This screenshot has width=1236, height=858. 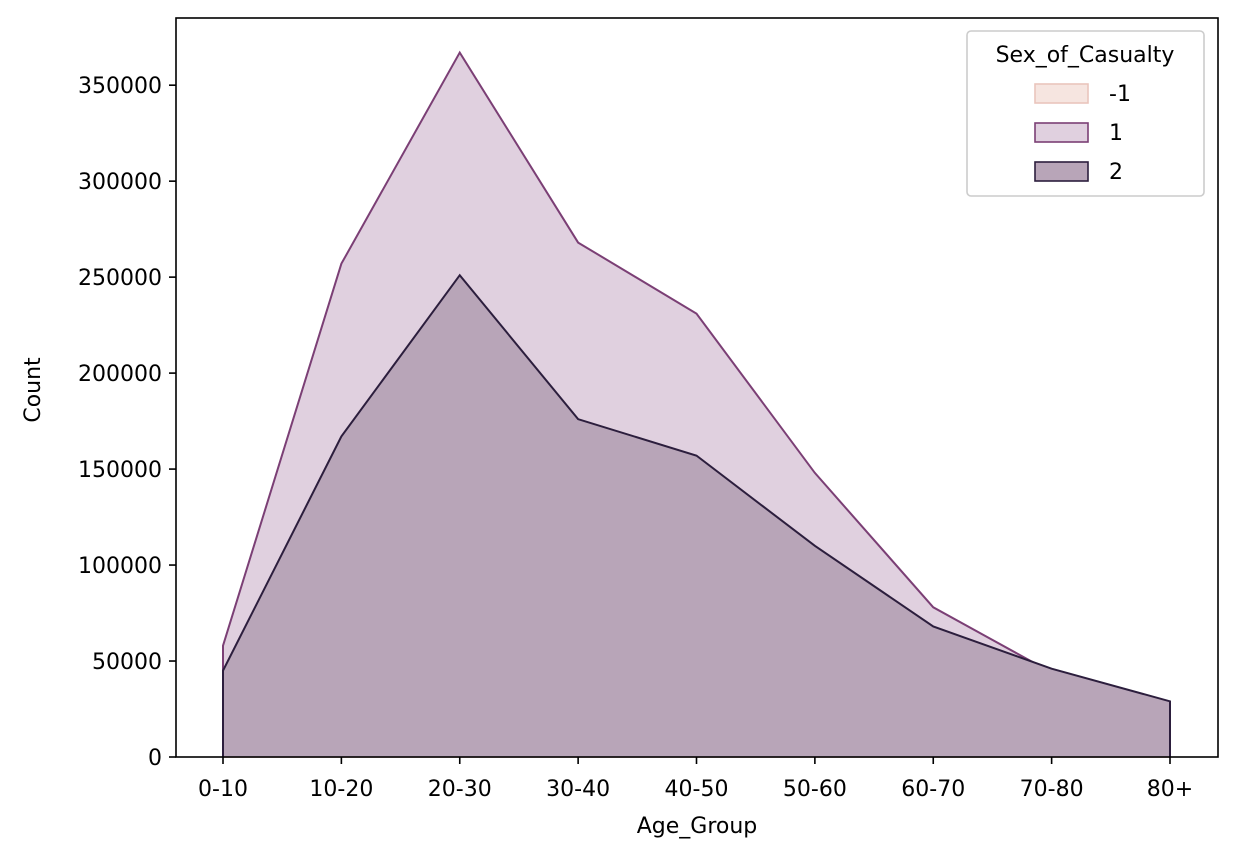 What do you see at coordinates (1052, 789) in the screenshot?
I see `x-tick-label: 70-80` at bounding box center [1052, 789].